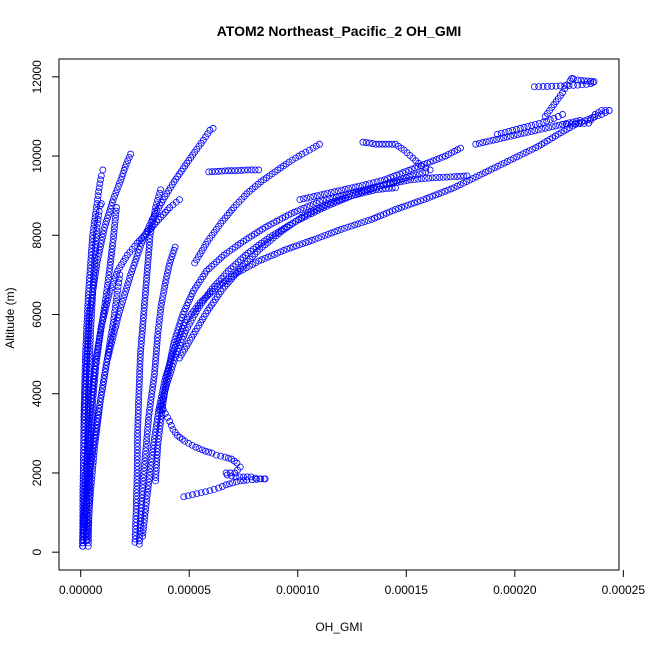  I want to click on y-tick-label: 10000, so click(37, 156).